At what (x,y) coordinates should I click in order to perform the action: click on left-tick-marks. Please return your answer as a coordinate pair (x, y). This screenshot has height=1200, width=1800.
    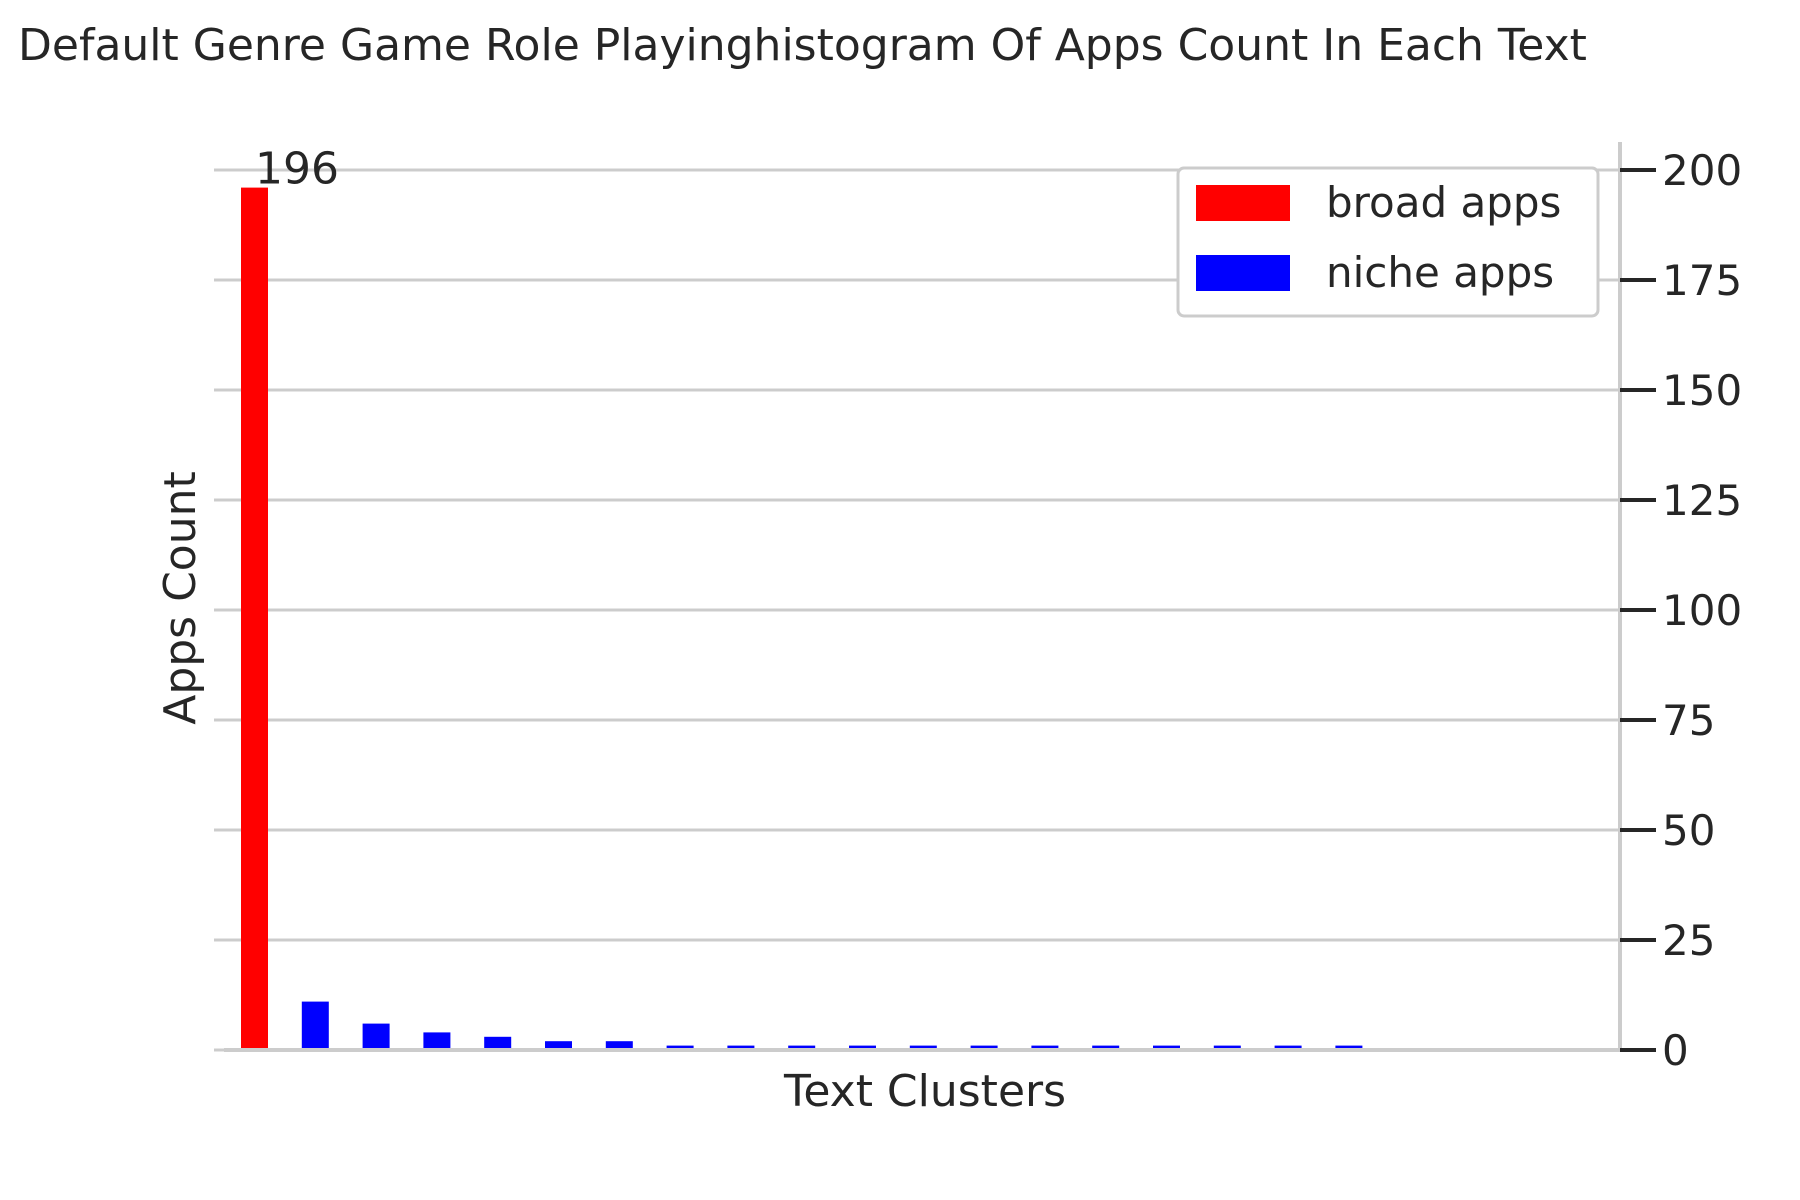
    Looking at the image, I should click on (220, 610).